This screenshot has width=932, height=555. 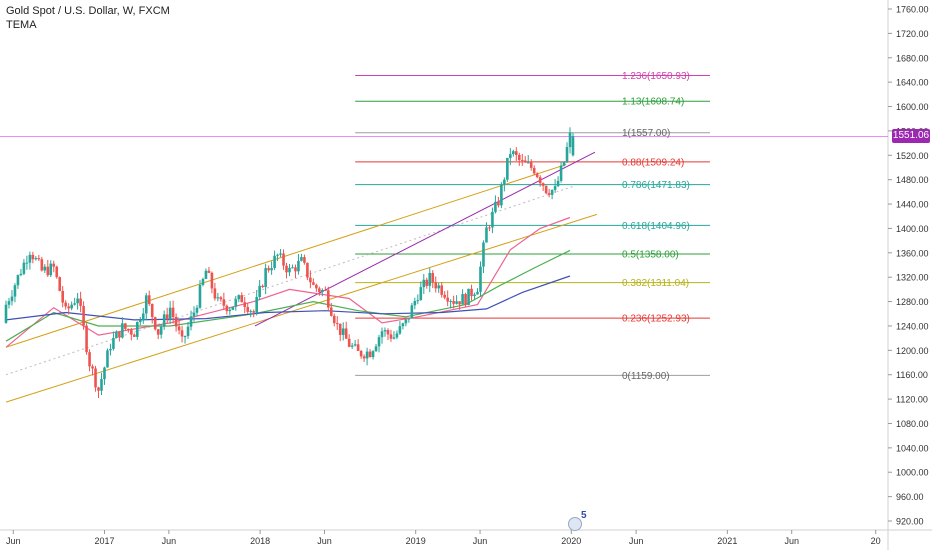 What do you see at coordinates (876, 541) in the screenshot?
I see `time-tick-label: 20` at bounding box center [876, 541].